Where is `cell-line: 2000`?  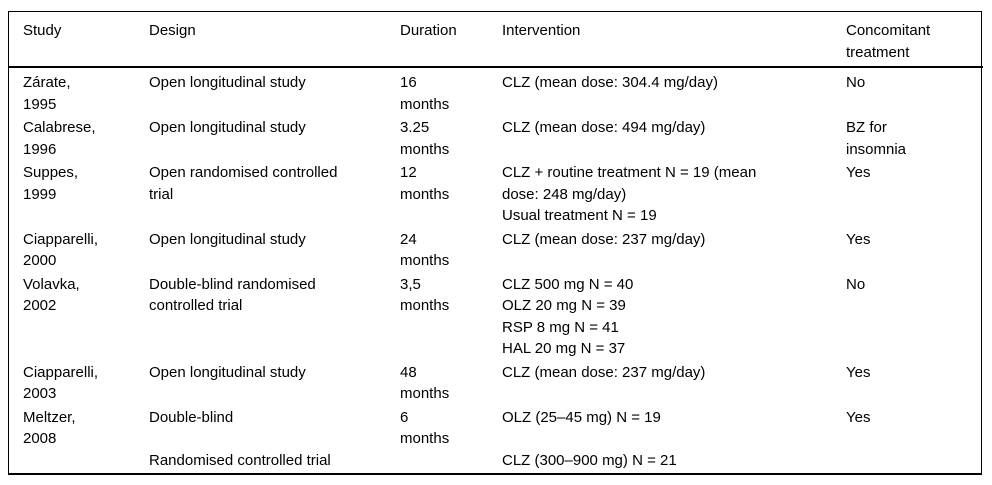
cell-line: 2000 is located at coordinates (40, 260).